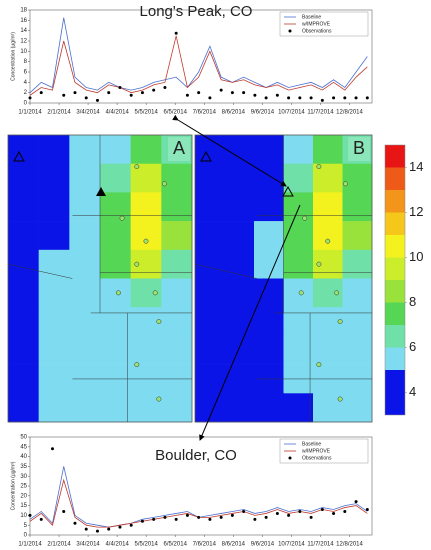 This screenshot has width=431, height=550. What do you see at coordinates (101, 191) in the screenshot?
I see `site-triangle-filled` at bounding box center [101, 191].